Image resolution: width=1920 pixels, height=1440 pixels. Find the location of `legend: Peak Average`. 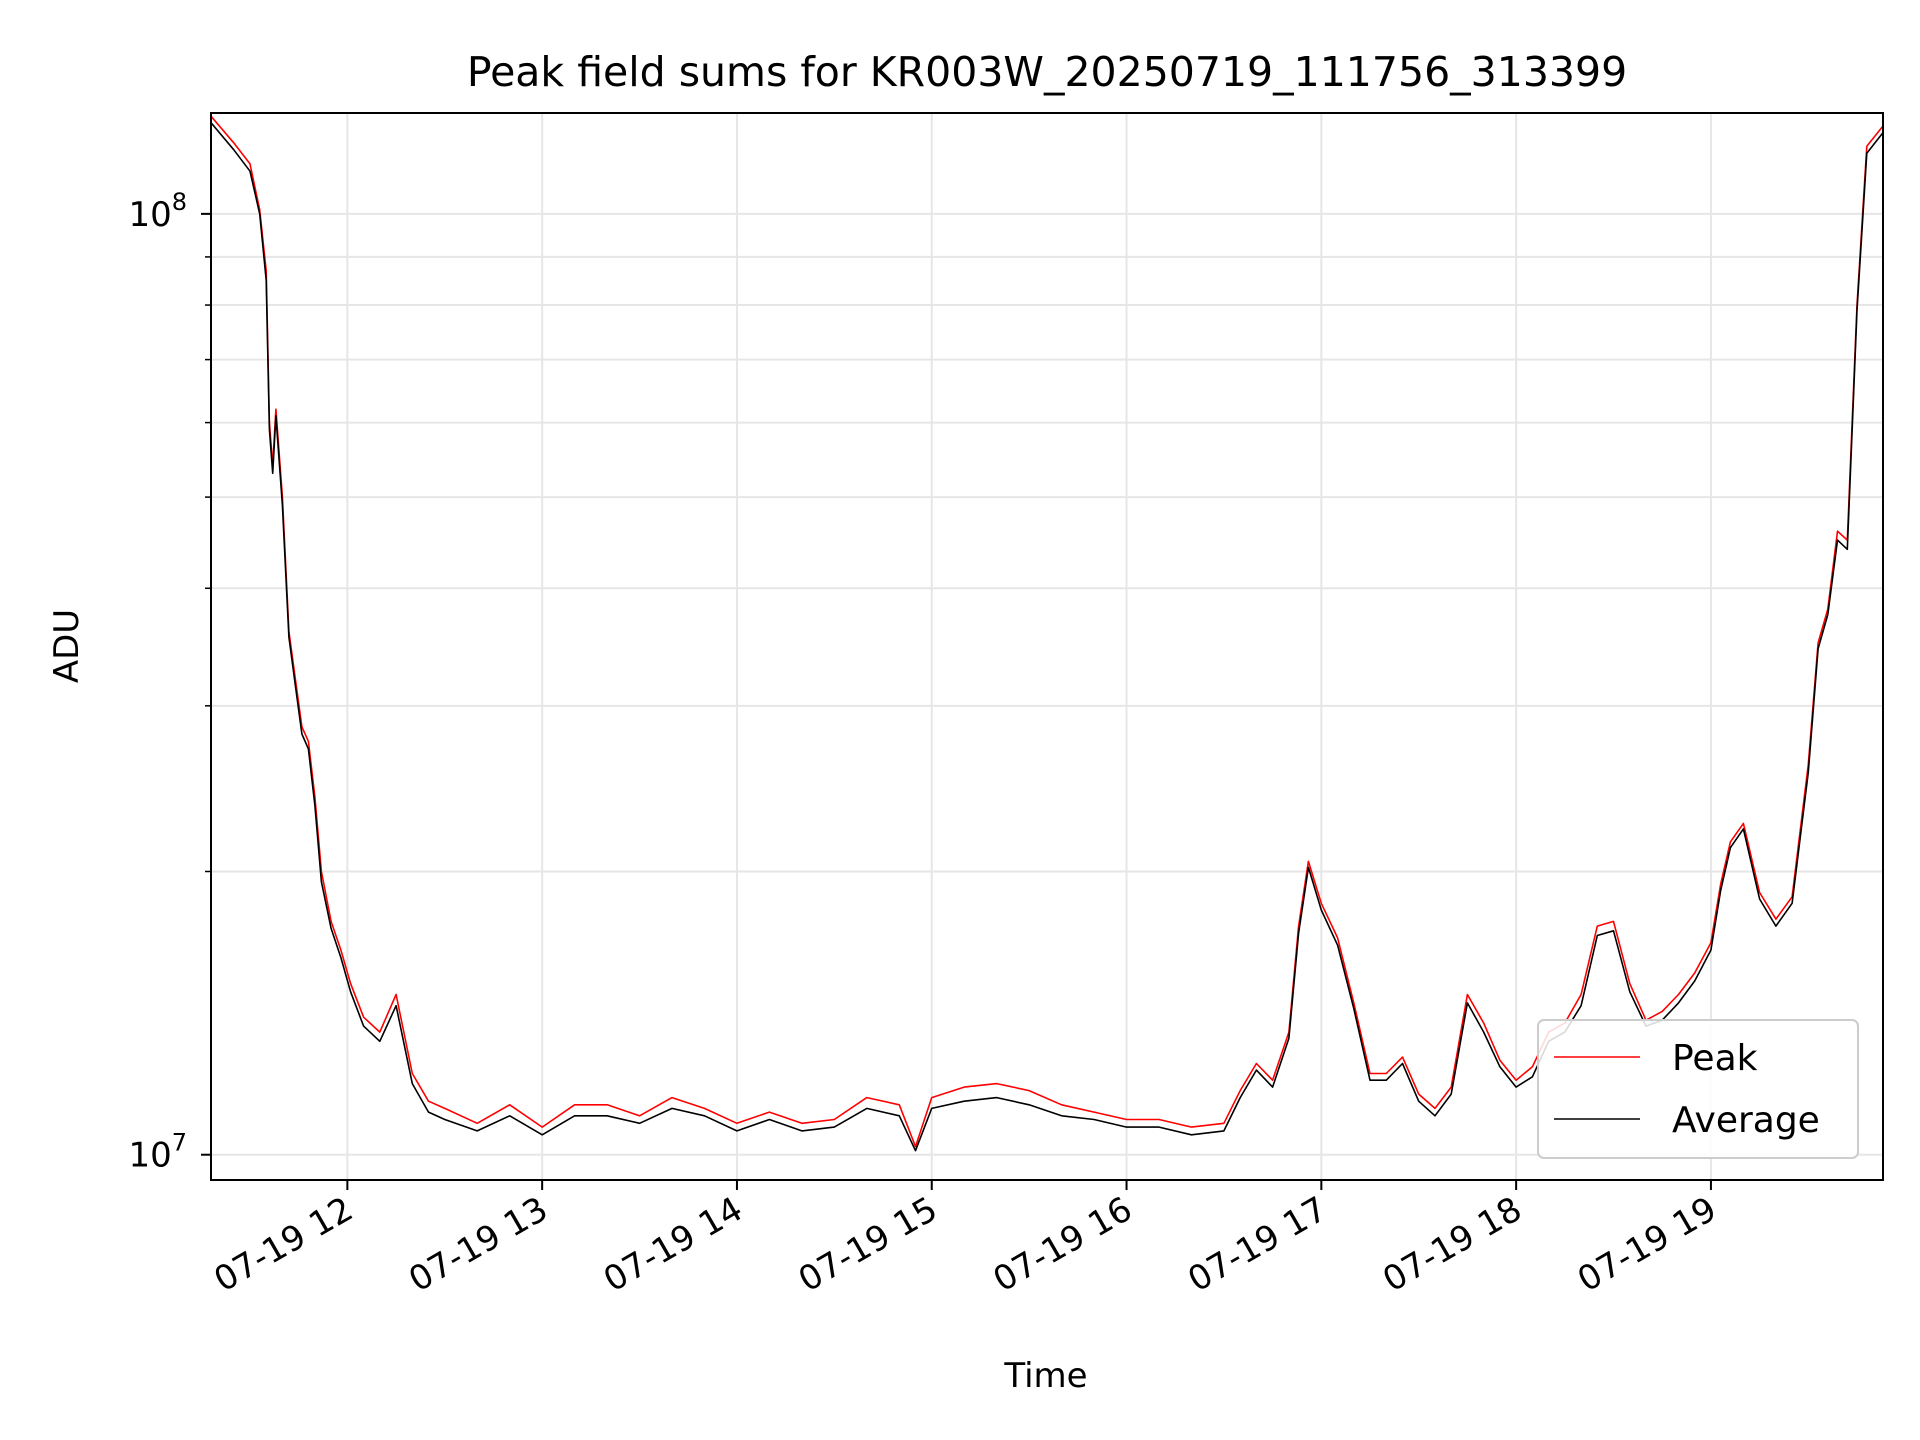

legend: Peak Average is located at coordinates (1698, 1089).